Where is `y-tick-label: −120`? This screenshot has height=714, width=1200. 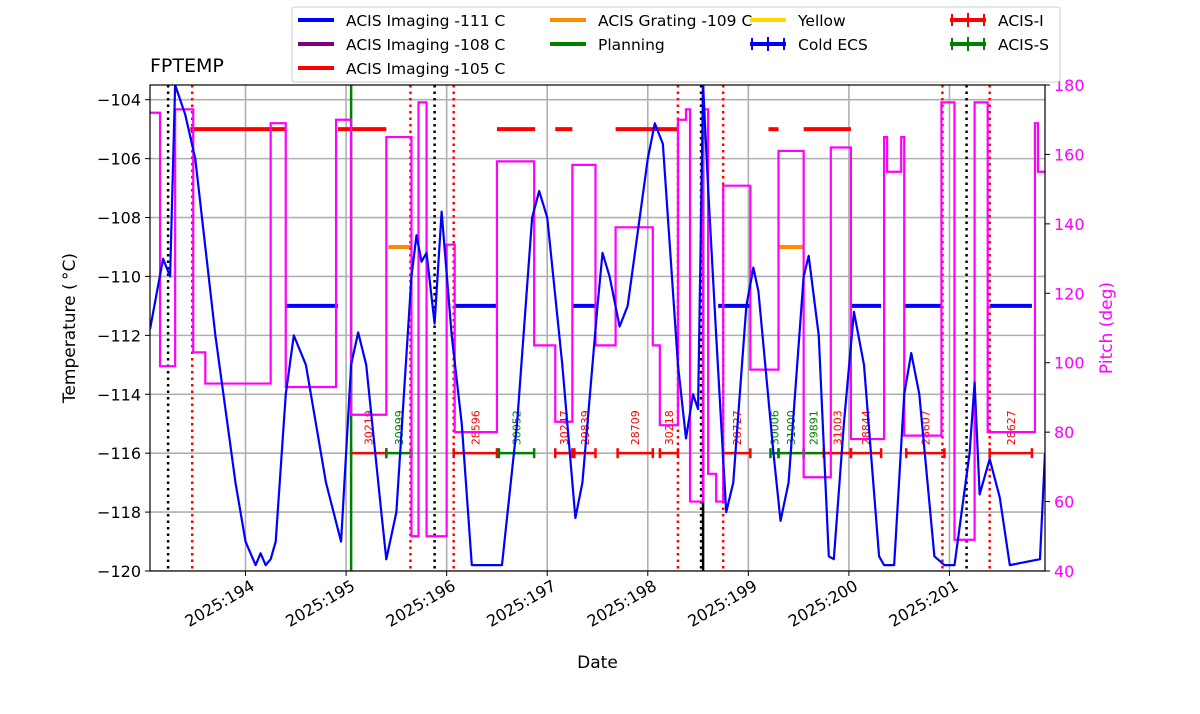
y-tick-label: −120 is located at coordinates (119, 571).